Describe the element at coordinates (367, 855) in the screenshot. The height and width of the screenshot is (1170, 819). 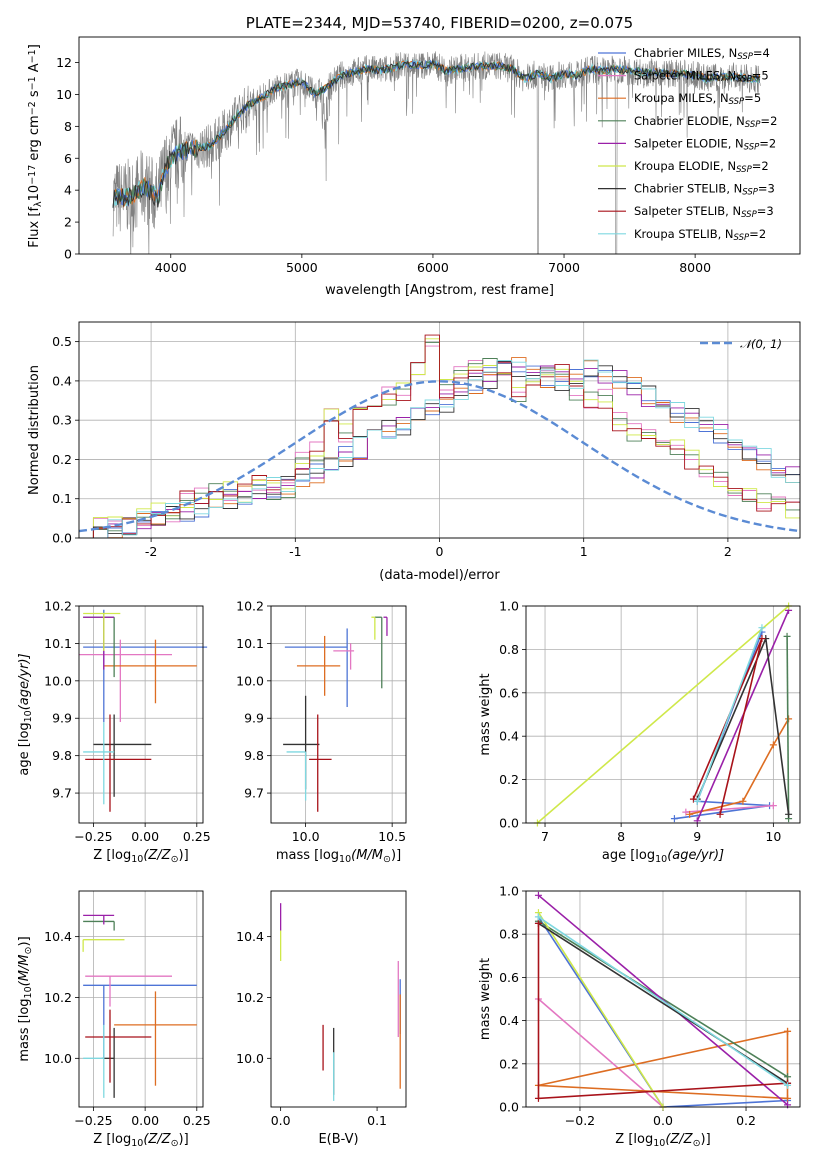
I see `age-vs-mass-xlabel-part: (M/M` at that location.